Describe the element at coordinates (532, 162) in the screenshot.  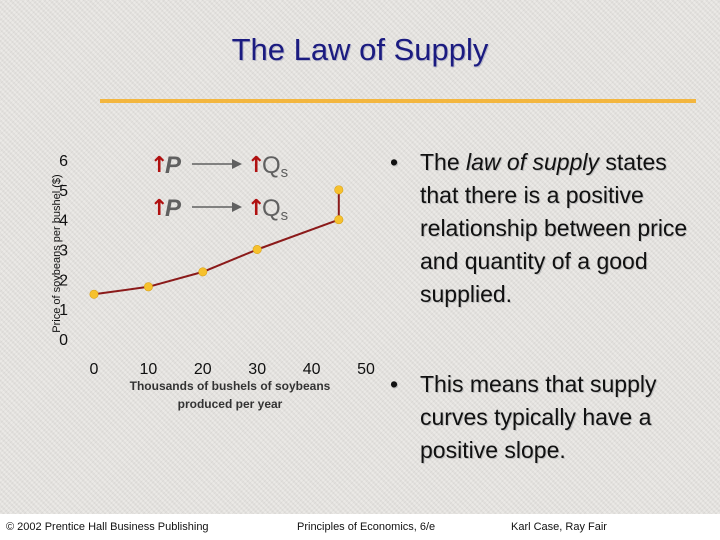
I see `law-of-supply-emphasis: law of supply` at that location.